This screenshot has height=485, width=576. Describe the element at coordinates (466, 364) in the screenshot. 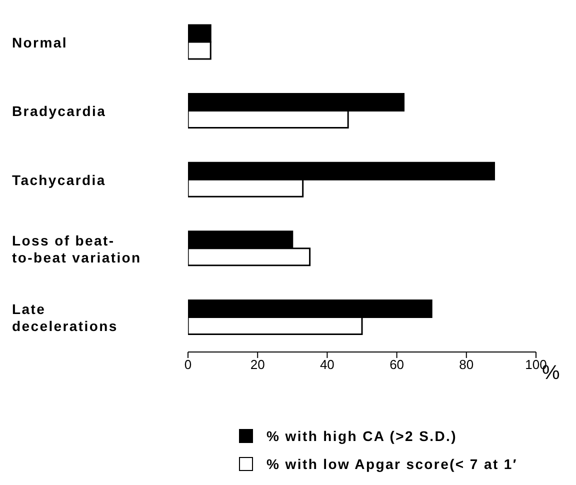

I see `x-tick-label: 80` at that location.